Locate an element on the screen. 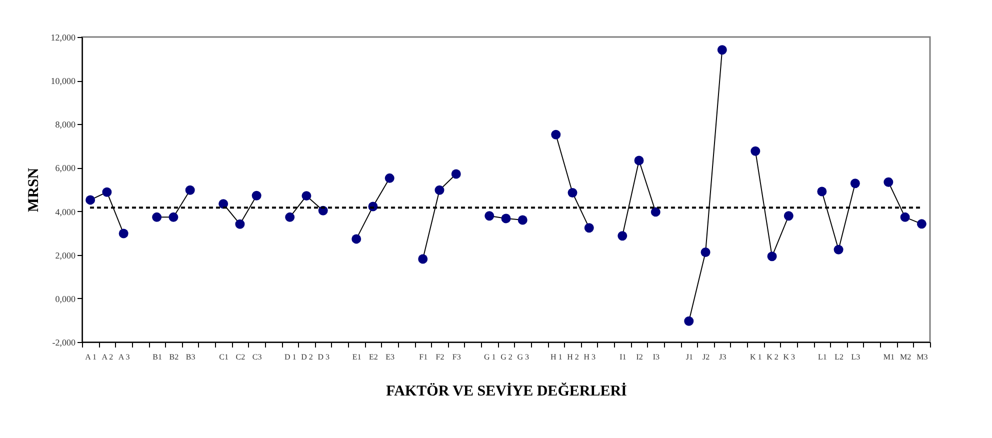 This screenshot has height=438, width=992. x-tick-label: F1 is located at coordinates (423, 357).